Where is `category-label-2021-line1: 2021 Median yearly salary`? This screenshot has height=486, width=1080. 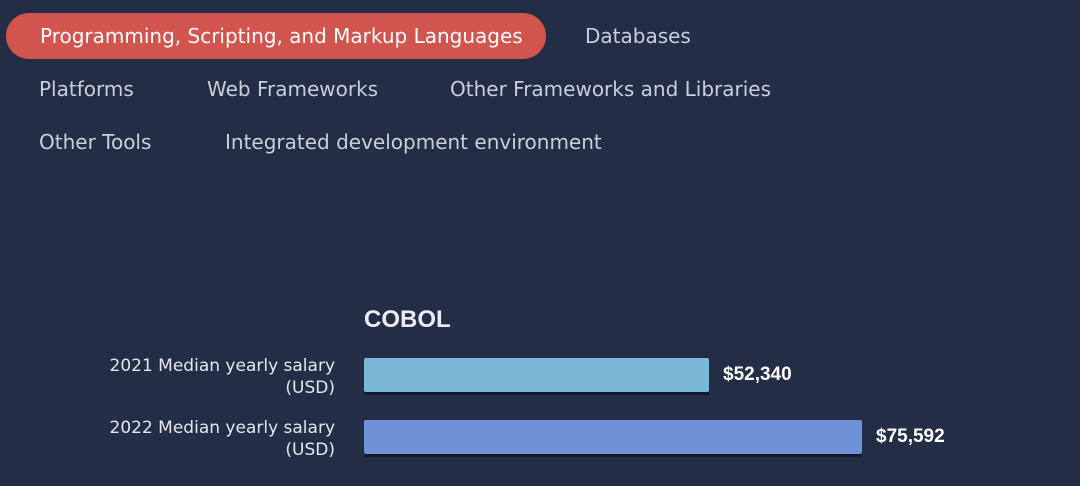
category-label-2021-line1: 2021 Median yearly salary is located at coordinates (222, 366).